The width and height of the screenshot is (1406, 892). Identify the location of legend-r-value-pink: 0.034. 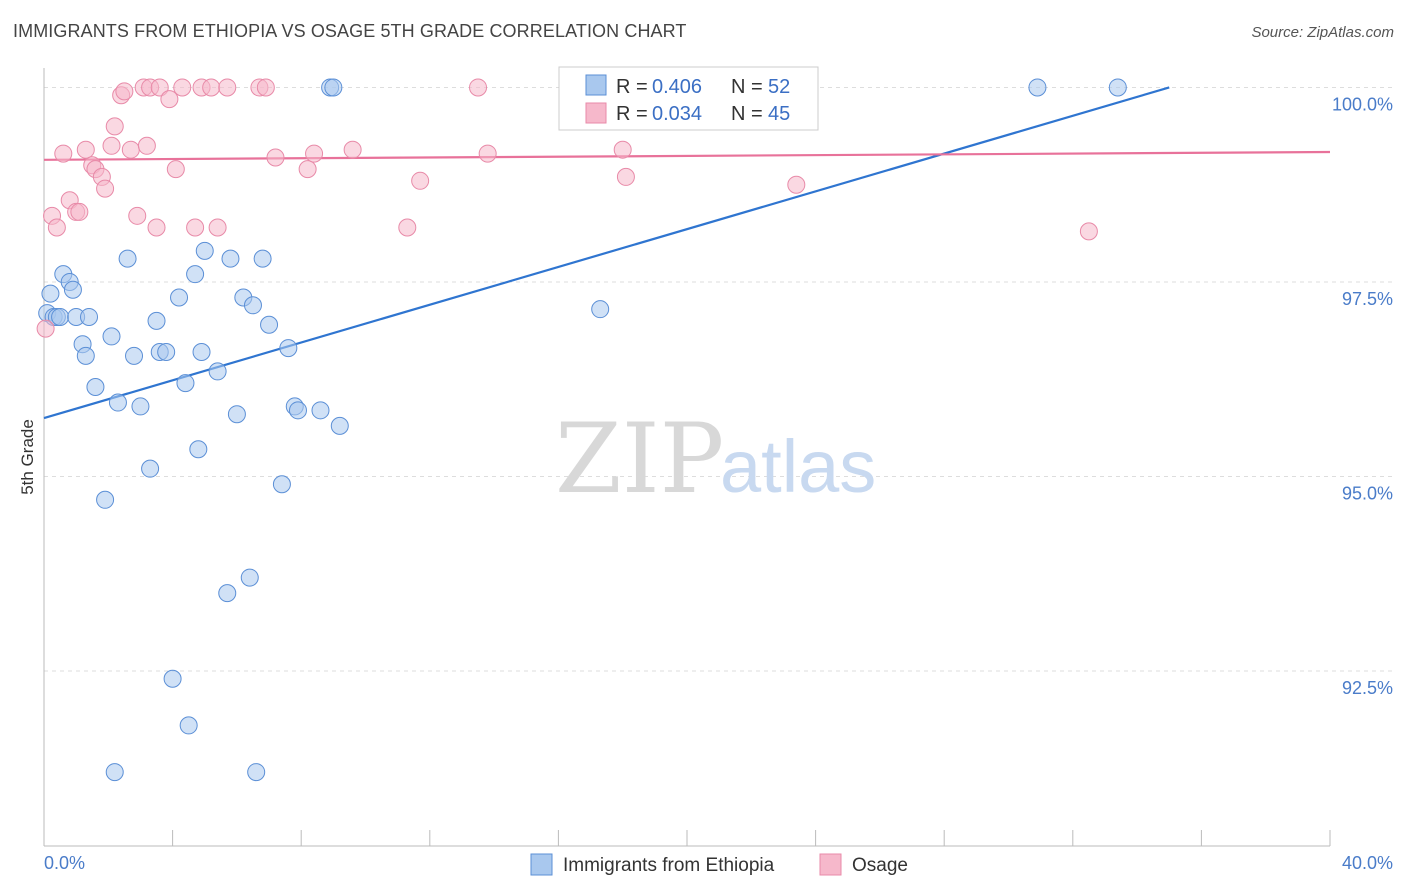
(677, 114).